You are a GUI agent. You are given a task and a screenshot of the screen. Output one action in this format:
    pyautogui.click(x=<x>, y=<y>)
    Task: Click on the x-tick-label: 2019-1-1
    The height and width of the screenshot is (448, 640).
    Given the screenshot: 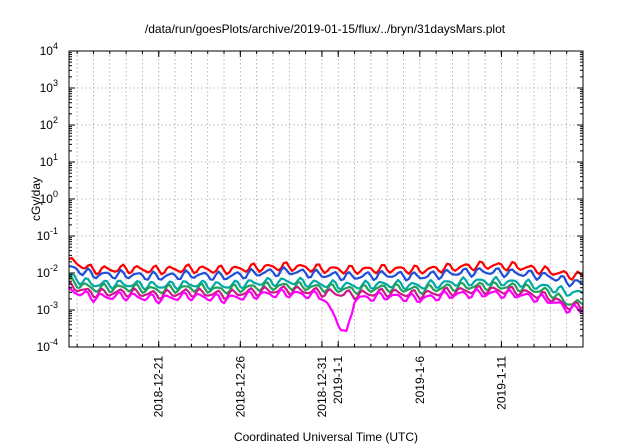 What is the action you would take?
    pyautogui.click(x=338, y=380)
    